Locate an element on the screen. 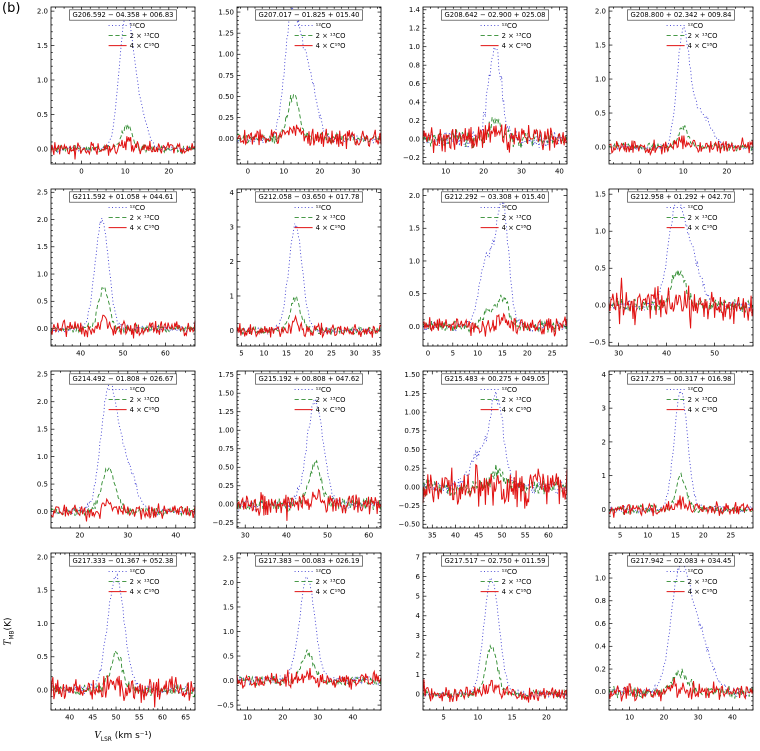  panel-title: G212.058 − 03.650 + 017.78 is located at coordinates (309, 197).